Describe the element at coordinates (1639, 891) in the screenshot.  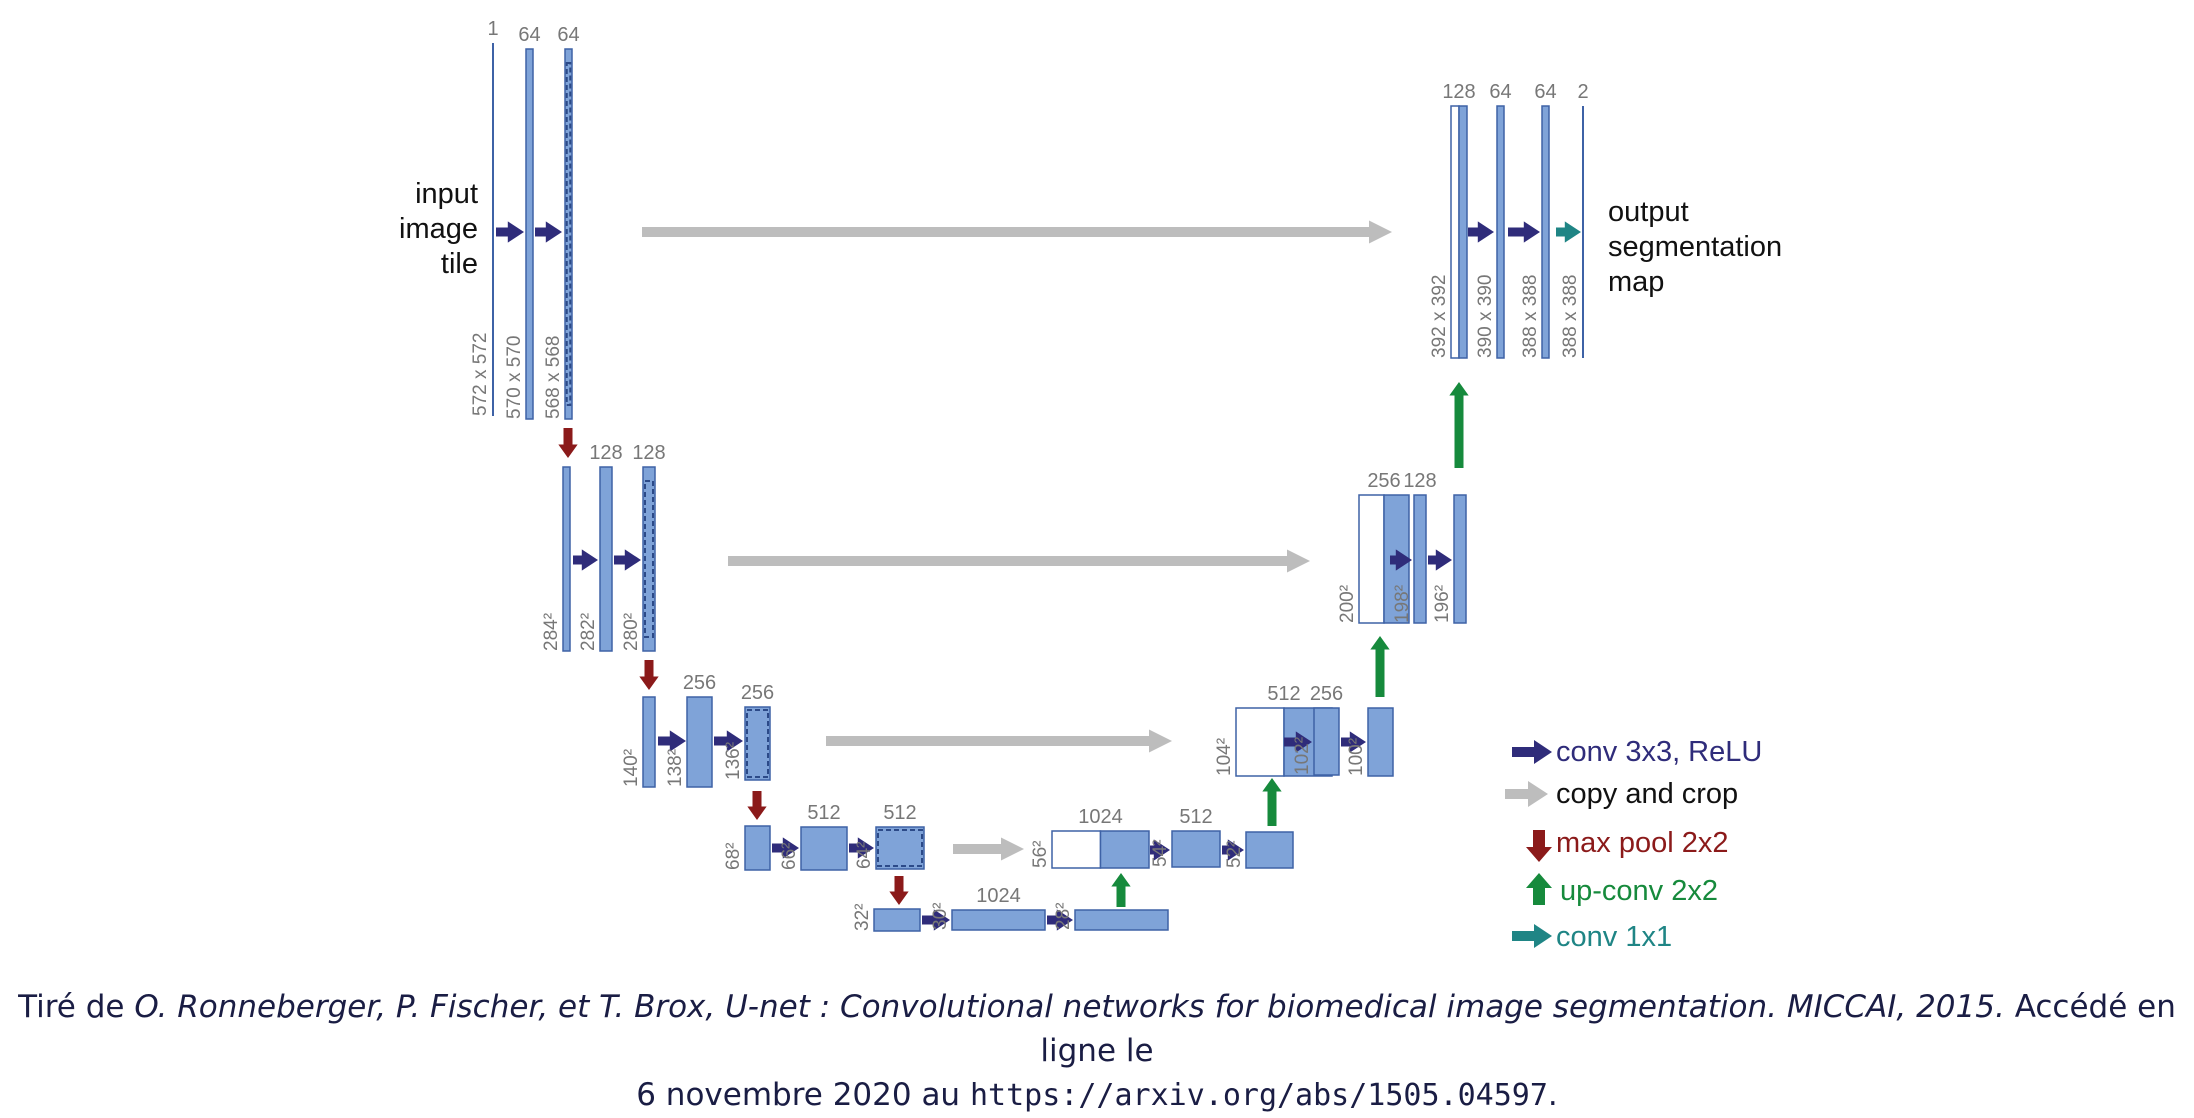
I see `legend-upconv-label: up-conv 2x2` at that location.